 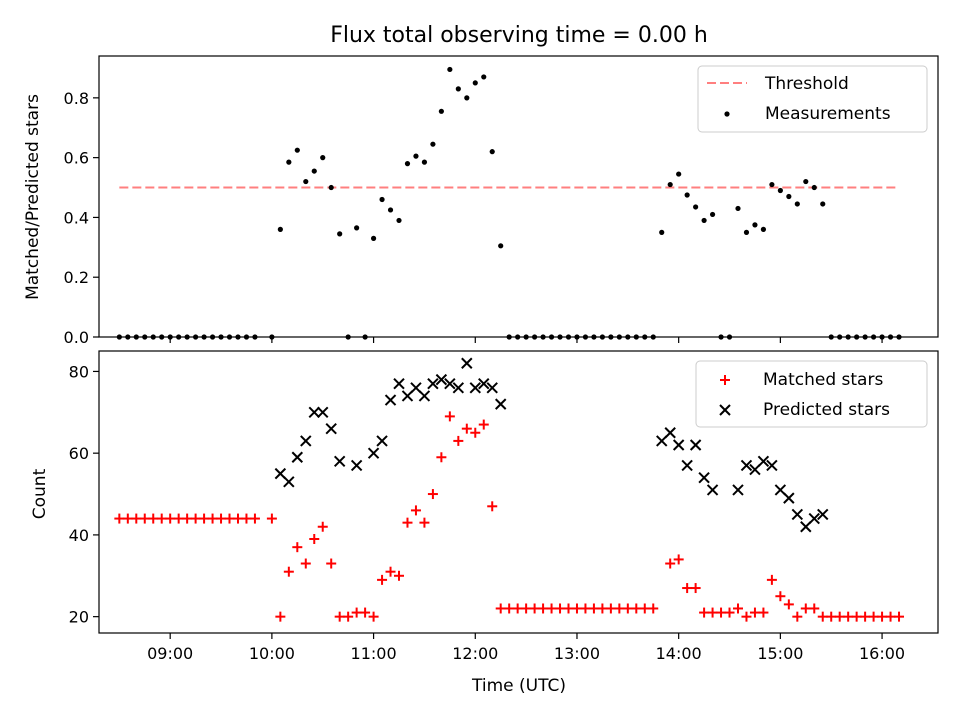 I want to click on top-ylabel: Matched/Predicted stars, so click(x=33, y=197).